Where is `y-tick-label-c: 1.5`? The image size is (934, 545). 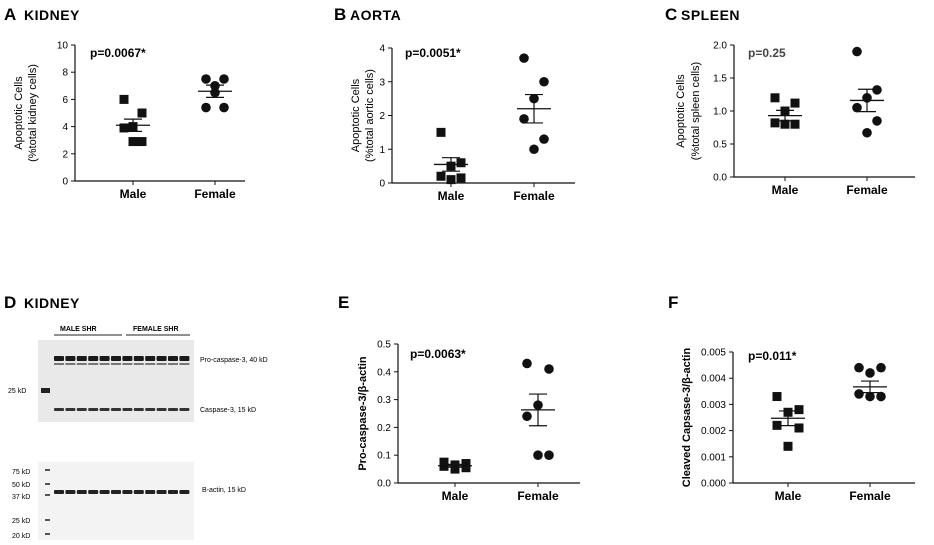
y-tick-label-c: 1.5 is located at coordinates (720, 79).